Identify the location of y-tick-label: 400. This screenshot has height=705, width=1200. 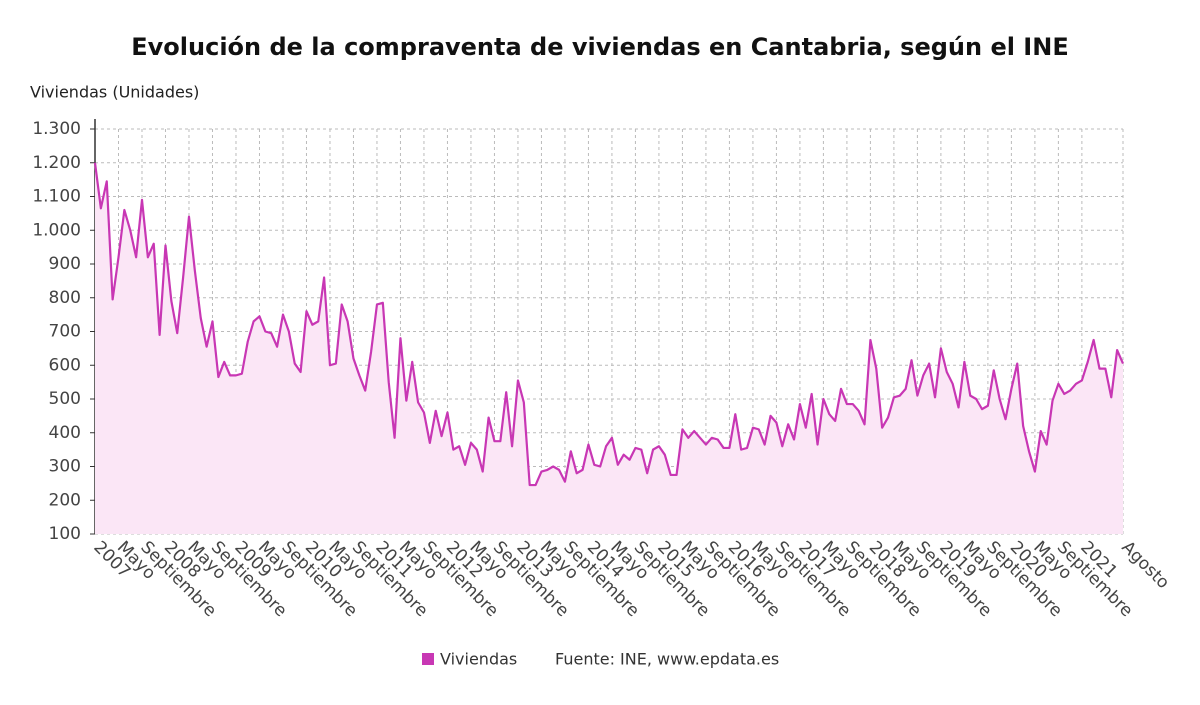
(65, 433).